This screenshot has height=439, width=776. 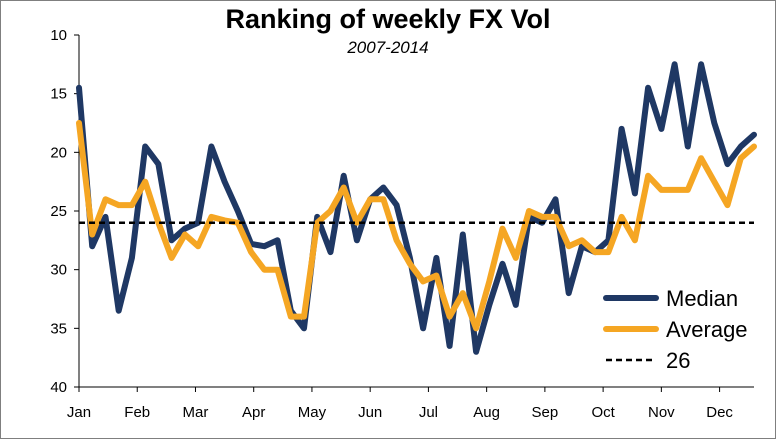 I want to click on x-tick-label: Aug, so click(x=486, y=412).